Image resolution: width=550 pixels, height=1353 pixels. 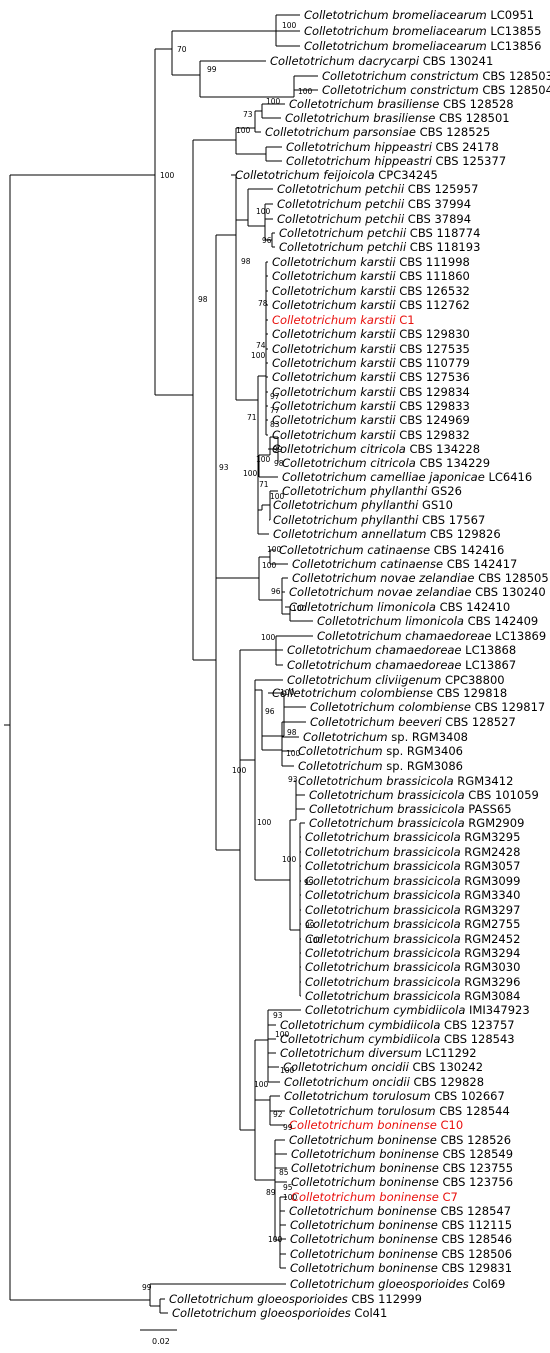 I want to click on strain-code: CBS 118193, so click(x=443, y=247).